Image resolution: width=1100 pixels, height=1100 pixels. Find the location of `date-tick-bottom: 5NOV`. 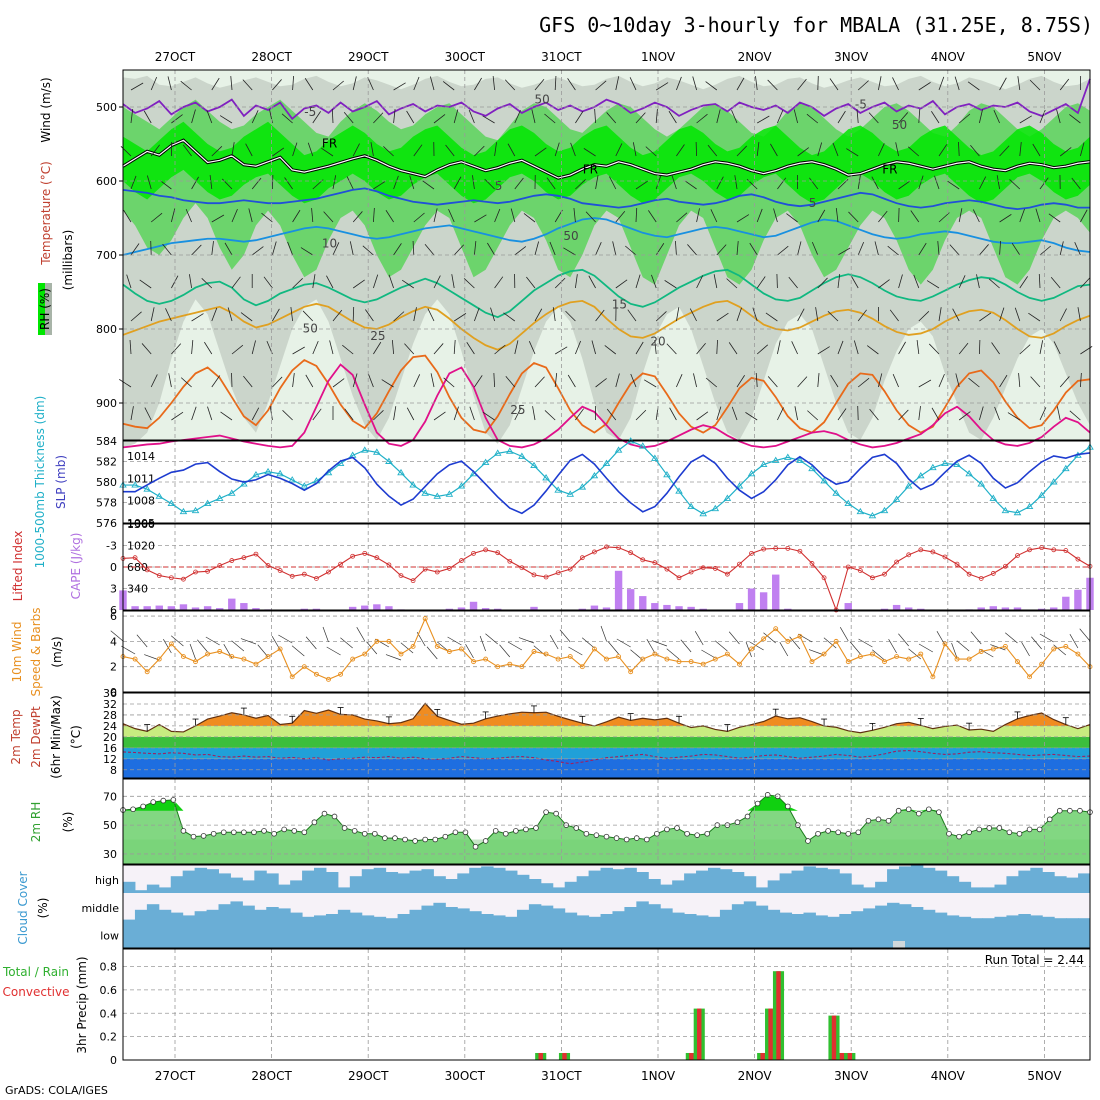

date-tick-bottom: 5NOV is located at coordinates (1044, 1076).